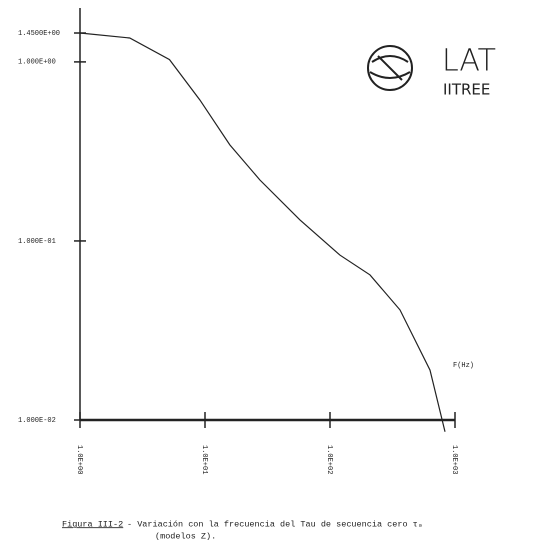 Image resolution: width=555 pixels, height=552 pixels. What do you see at coordinates (185, 536) in the screenshot?
I see `caption-text2: (modelos Z).` at bounding box center [185, 536].